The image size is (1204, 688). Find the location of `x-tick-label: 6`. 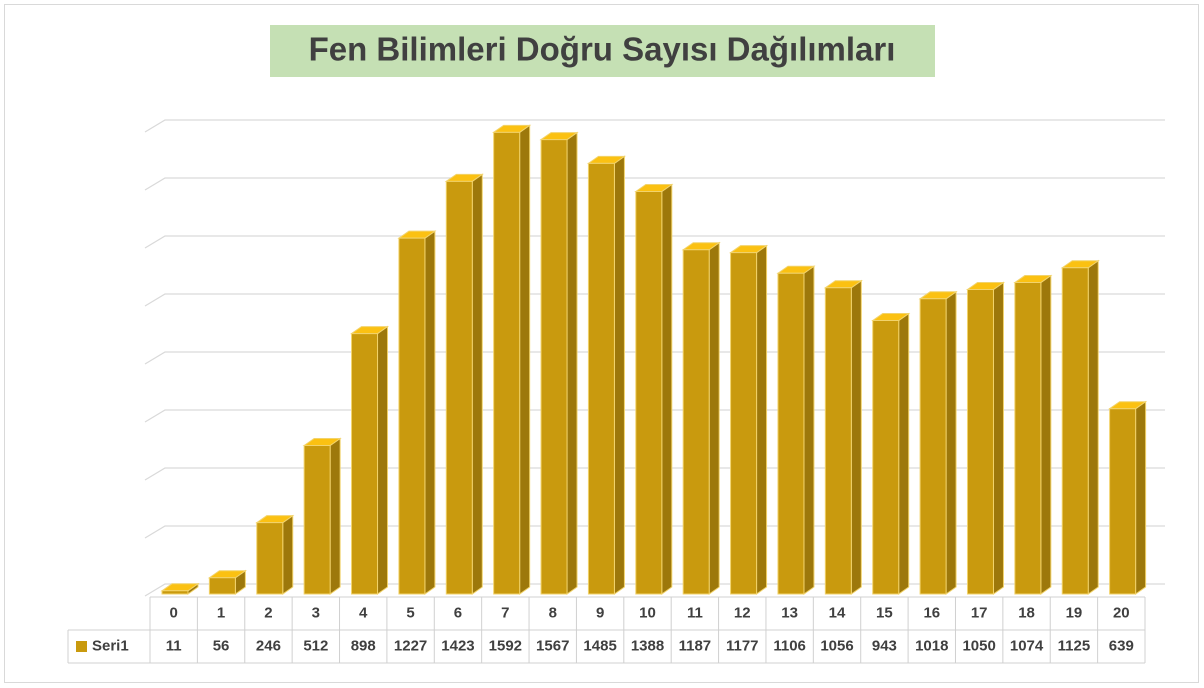

x-tick-label: 6 is located at coordinates (458, 612).